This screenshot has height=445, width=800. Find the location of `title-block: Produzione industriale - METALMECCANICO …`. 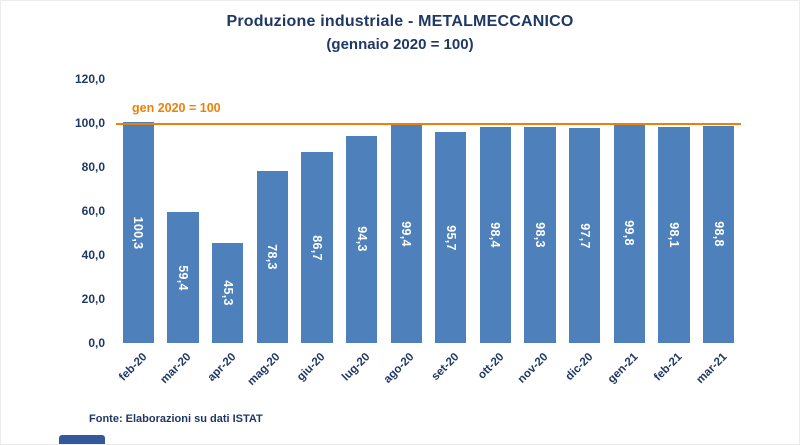

title-block: Produzione industriale - METALMECCANICO … is located at coordinates (400, 33).